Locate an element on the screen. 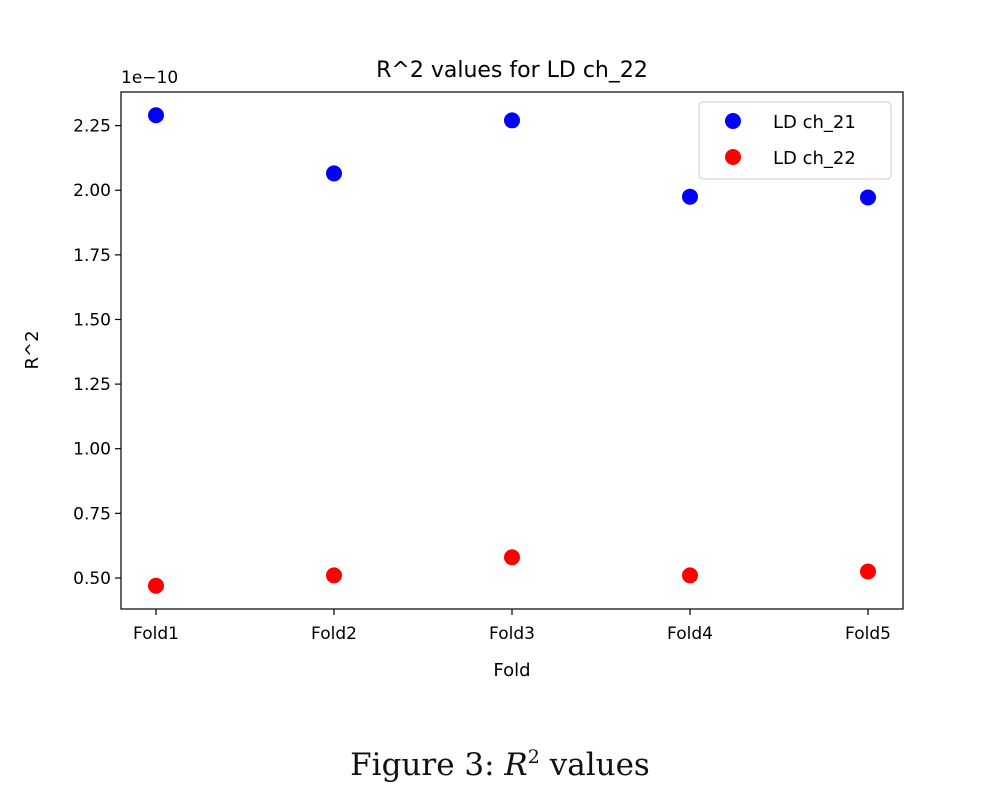 The width and height of the screenshot is (994, 808). y-tick-label: 1.25 is located at coordinates (92, 385).